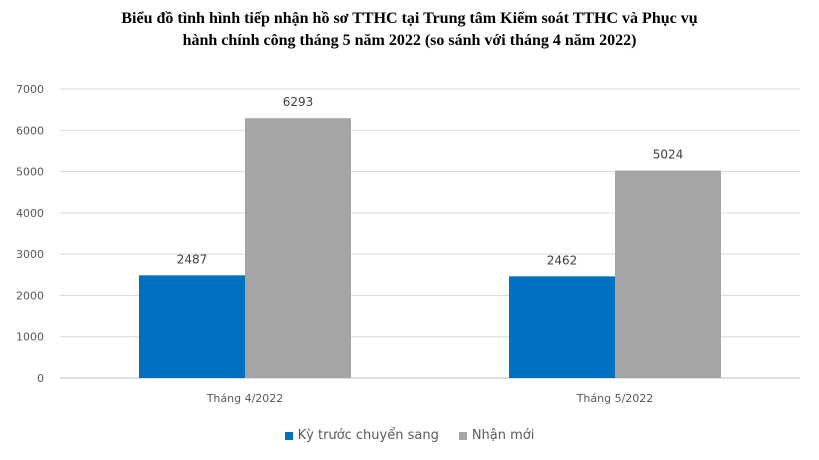 The height and width of the screenshot is (460, 819). Describe the element at coordinates (30, 295) in the screenshot. I see `y-tick-label-2000: 2000` at that location.